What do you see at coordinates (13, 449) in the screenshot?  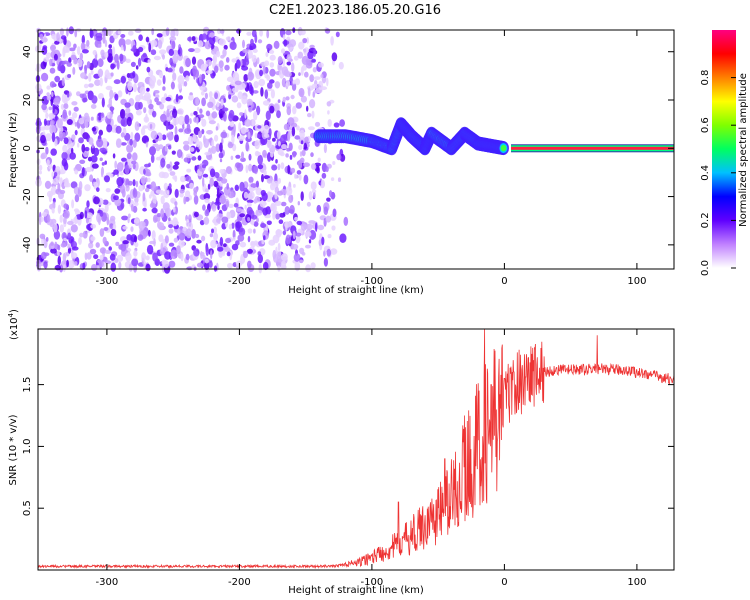 I see `snr-y-label: SNR (10 * v/v)` at bounding box center [13, 449].